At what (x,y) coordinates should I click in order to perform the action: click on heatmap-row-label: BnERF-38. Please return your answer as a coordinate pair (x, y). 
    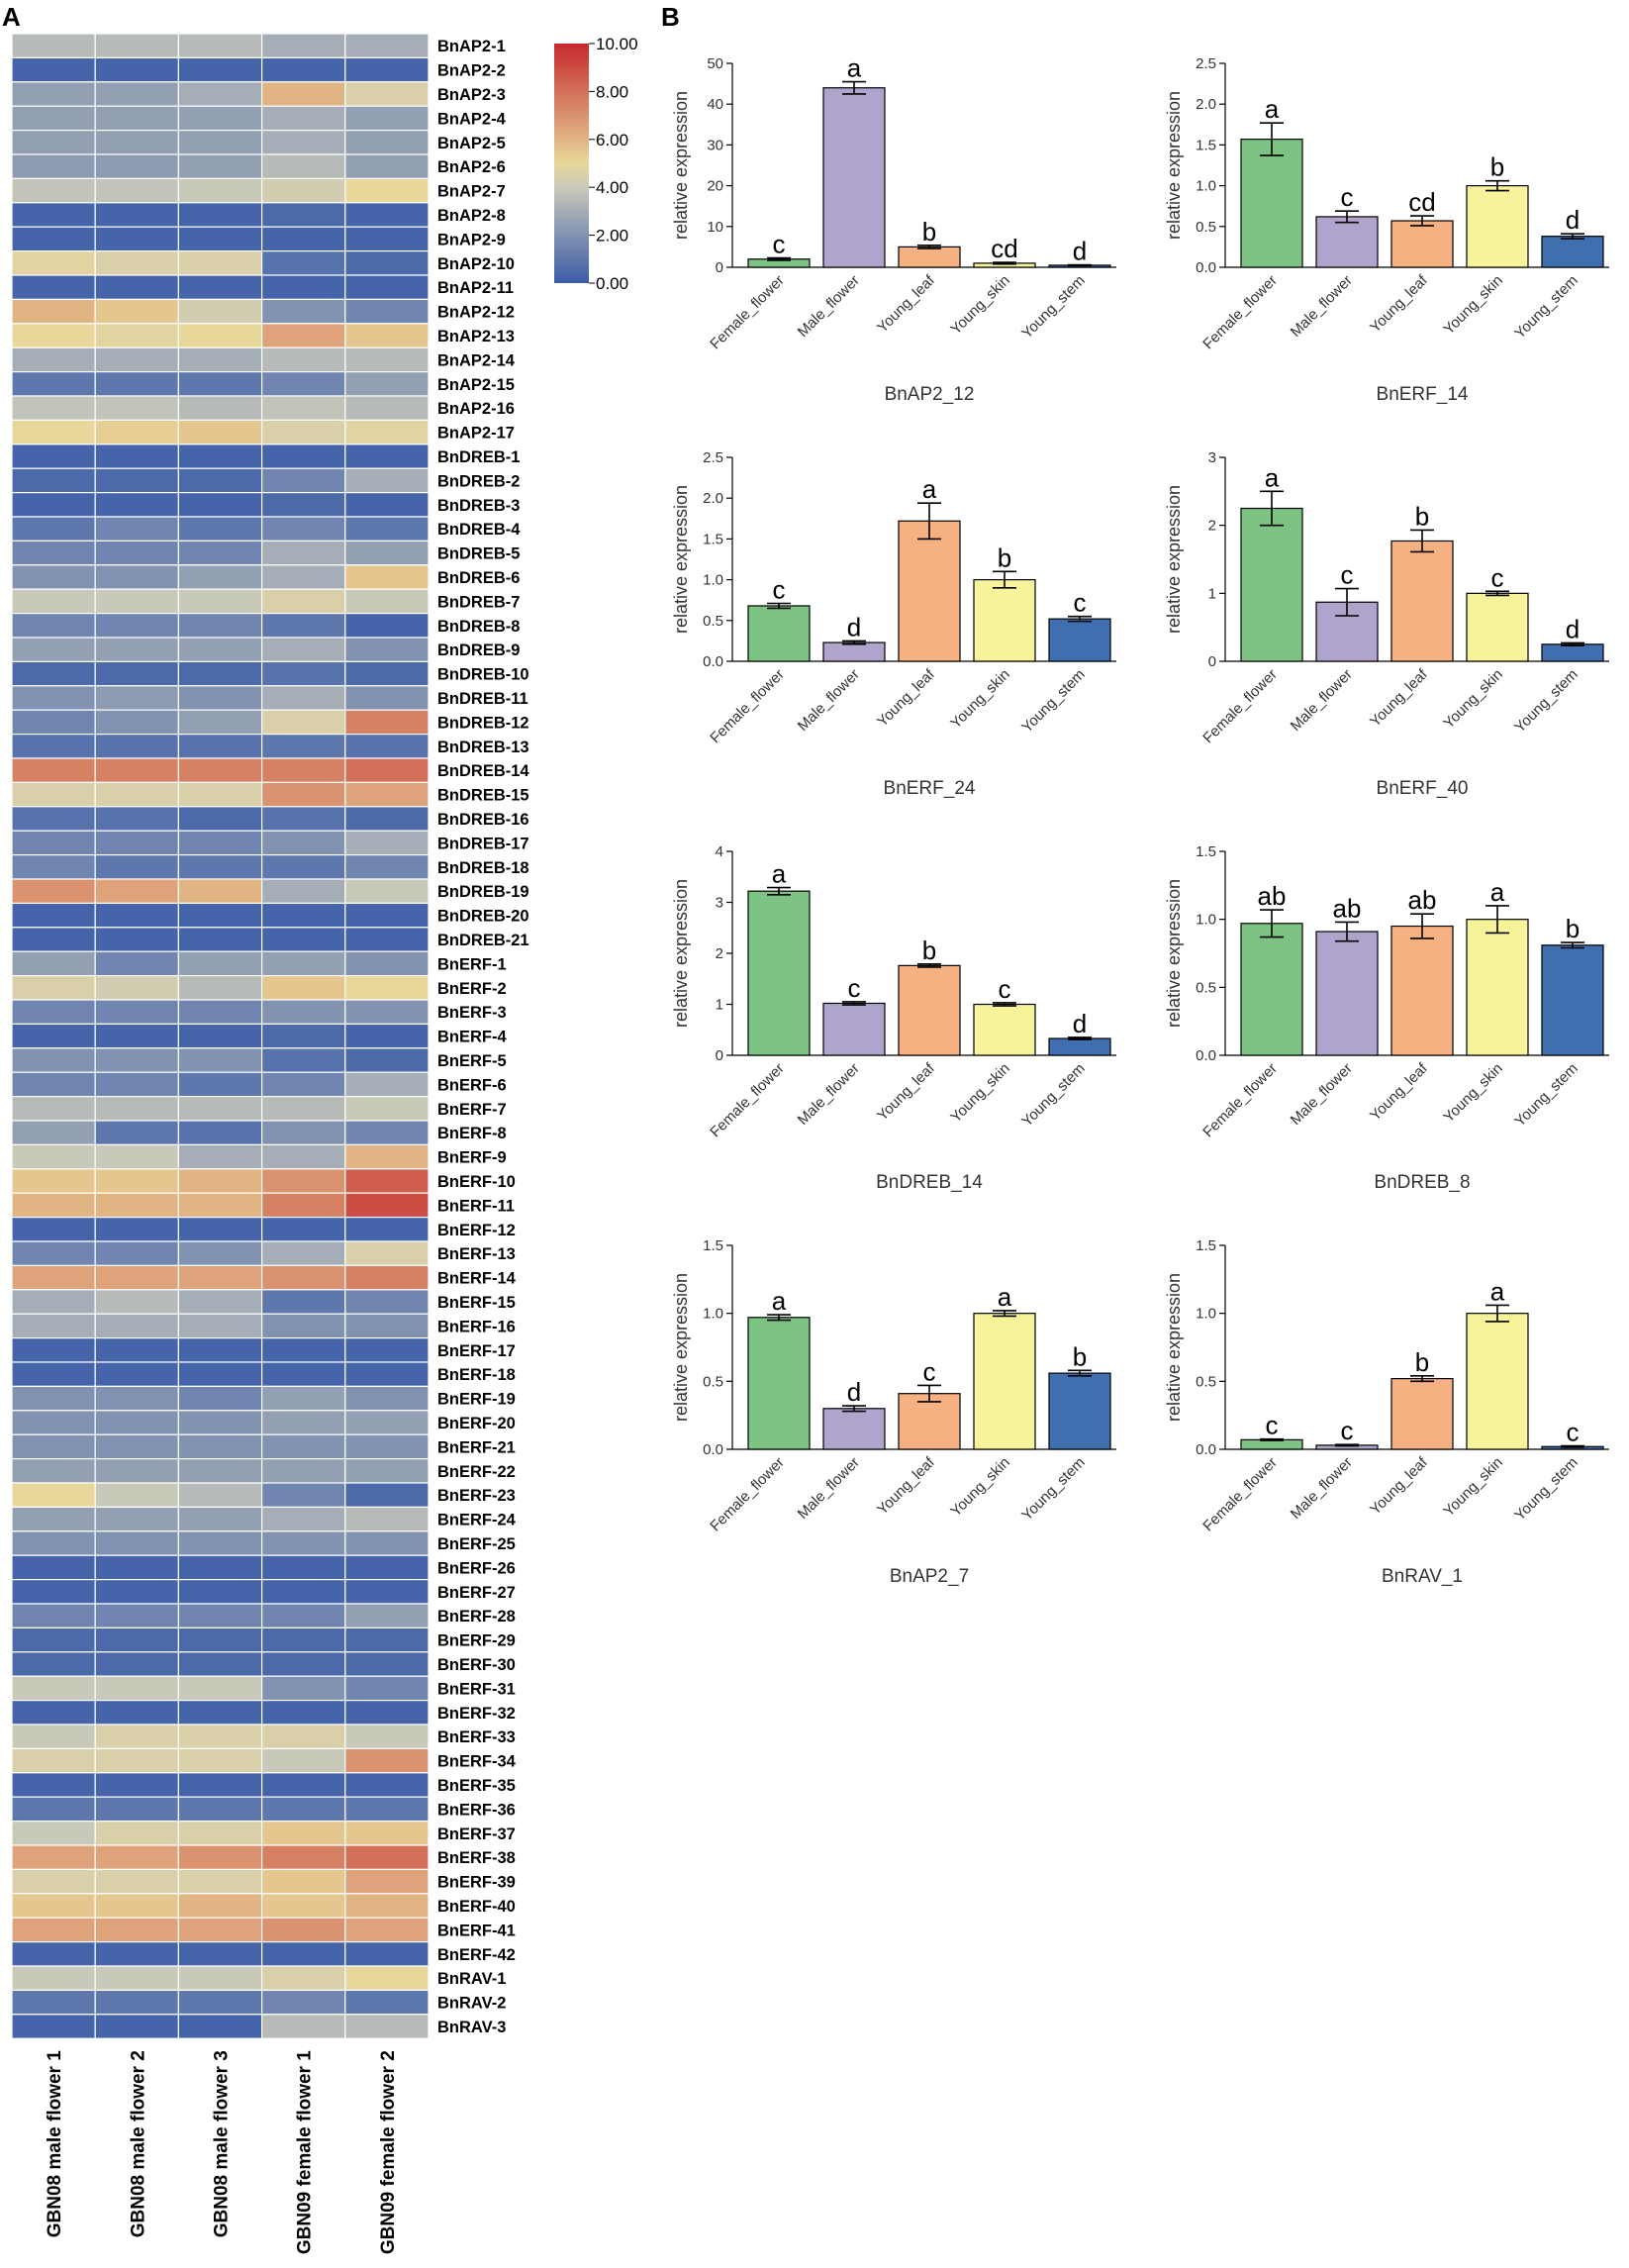
    Looking at the image, I should click on (476, 1858).